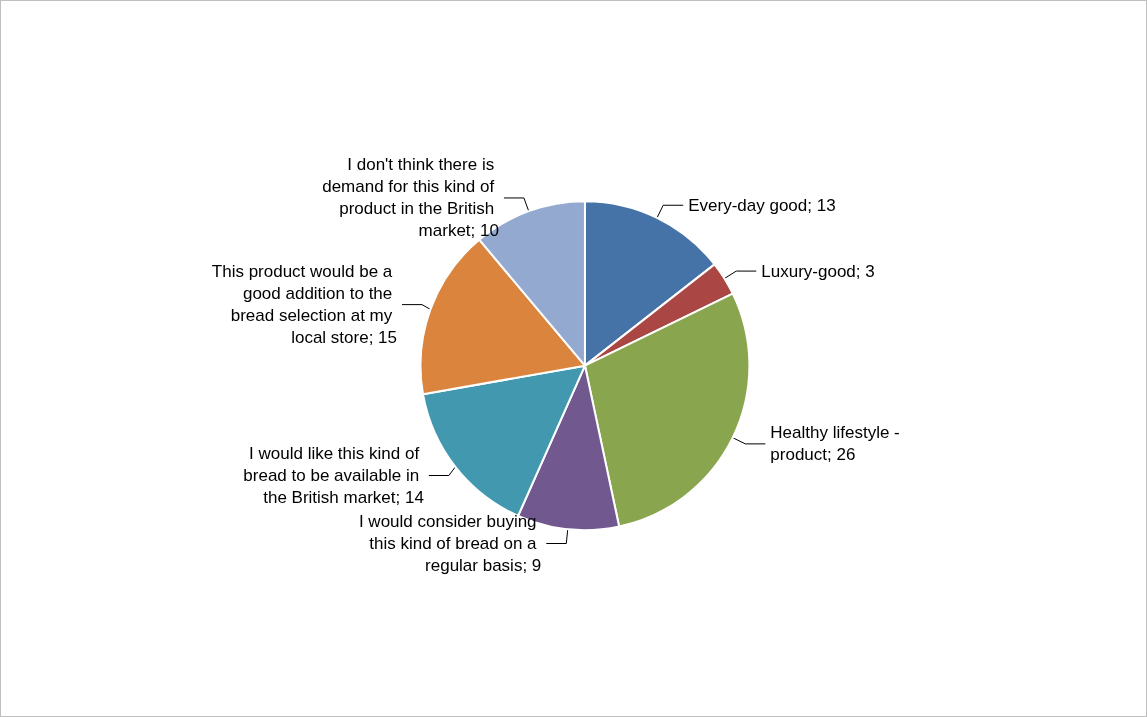 Image resolution: width=1147 pixels, height=717 pixels. Describe the element at coordinates (304, 305) in the screenshot. I see `slice-label: This product would be a good addition to the bread selection at my local store; 15` at that location.